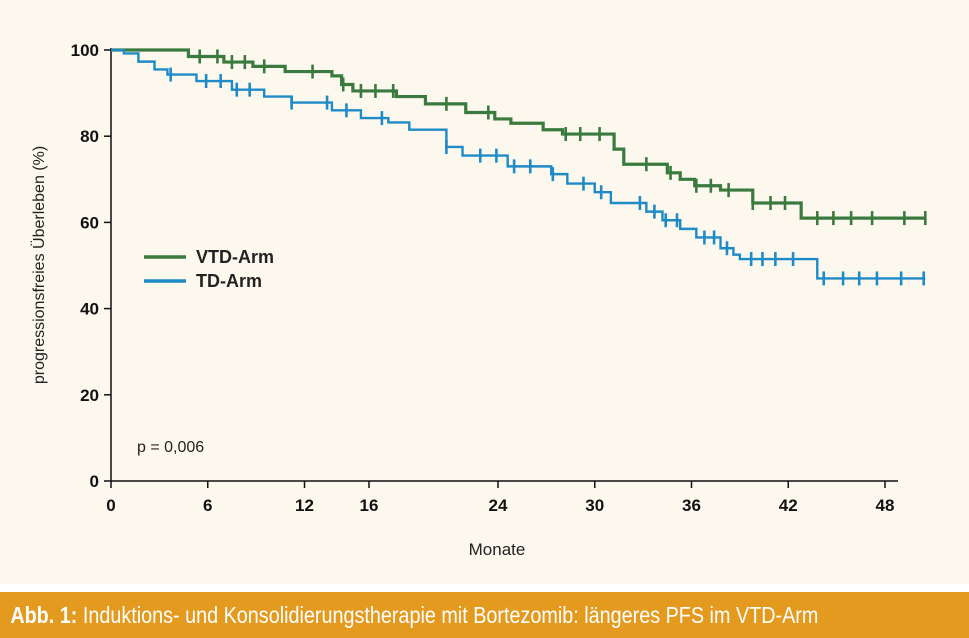 This screenshot has height=638, width=969. I want to click on y-tick-label: 60, so click(89, 222).